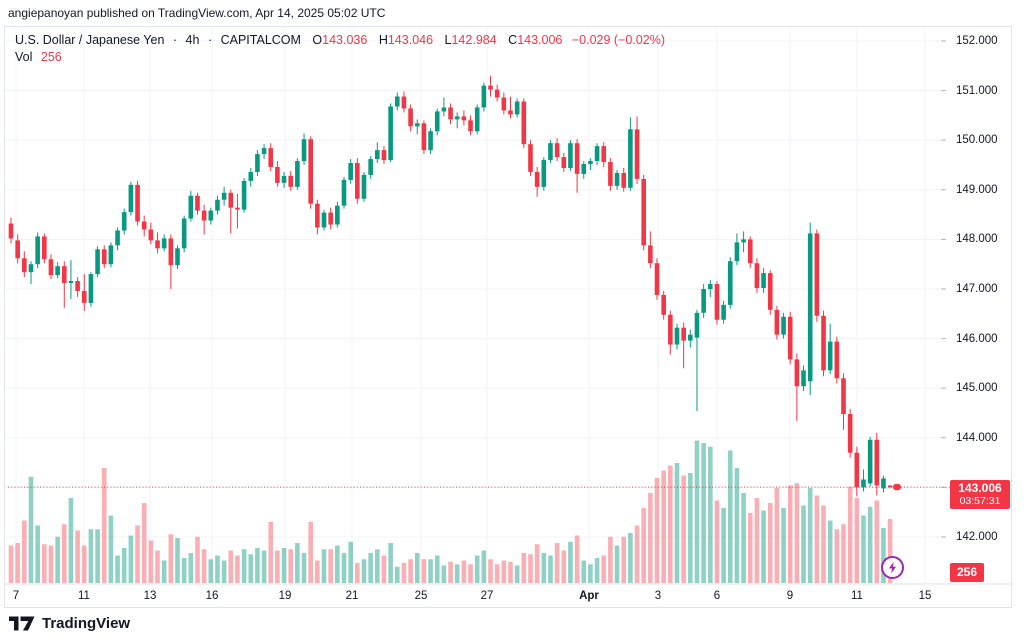 Image resolution: width=1024 pixels, height=641 pixels. What do you see at coordinates (345, 40) in the screenshot?
I see `open-value: 143.036` at bounding box center [345, 40].